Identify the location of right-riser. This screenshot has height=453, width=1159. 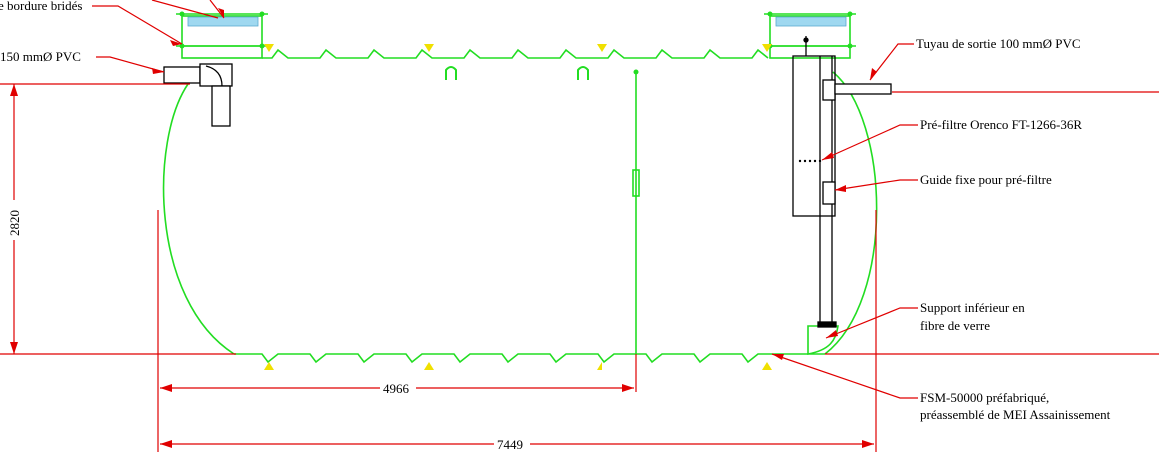
(810, 37).